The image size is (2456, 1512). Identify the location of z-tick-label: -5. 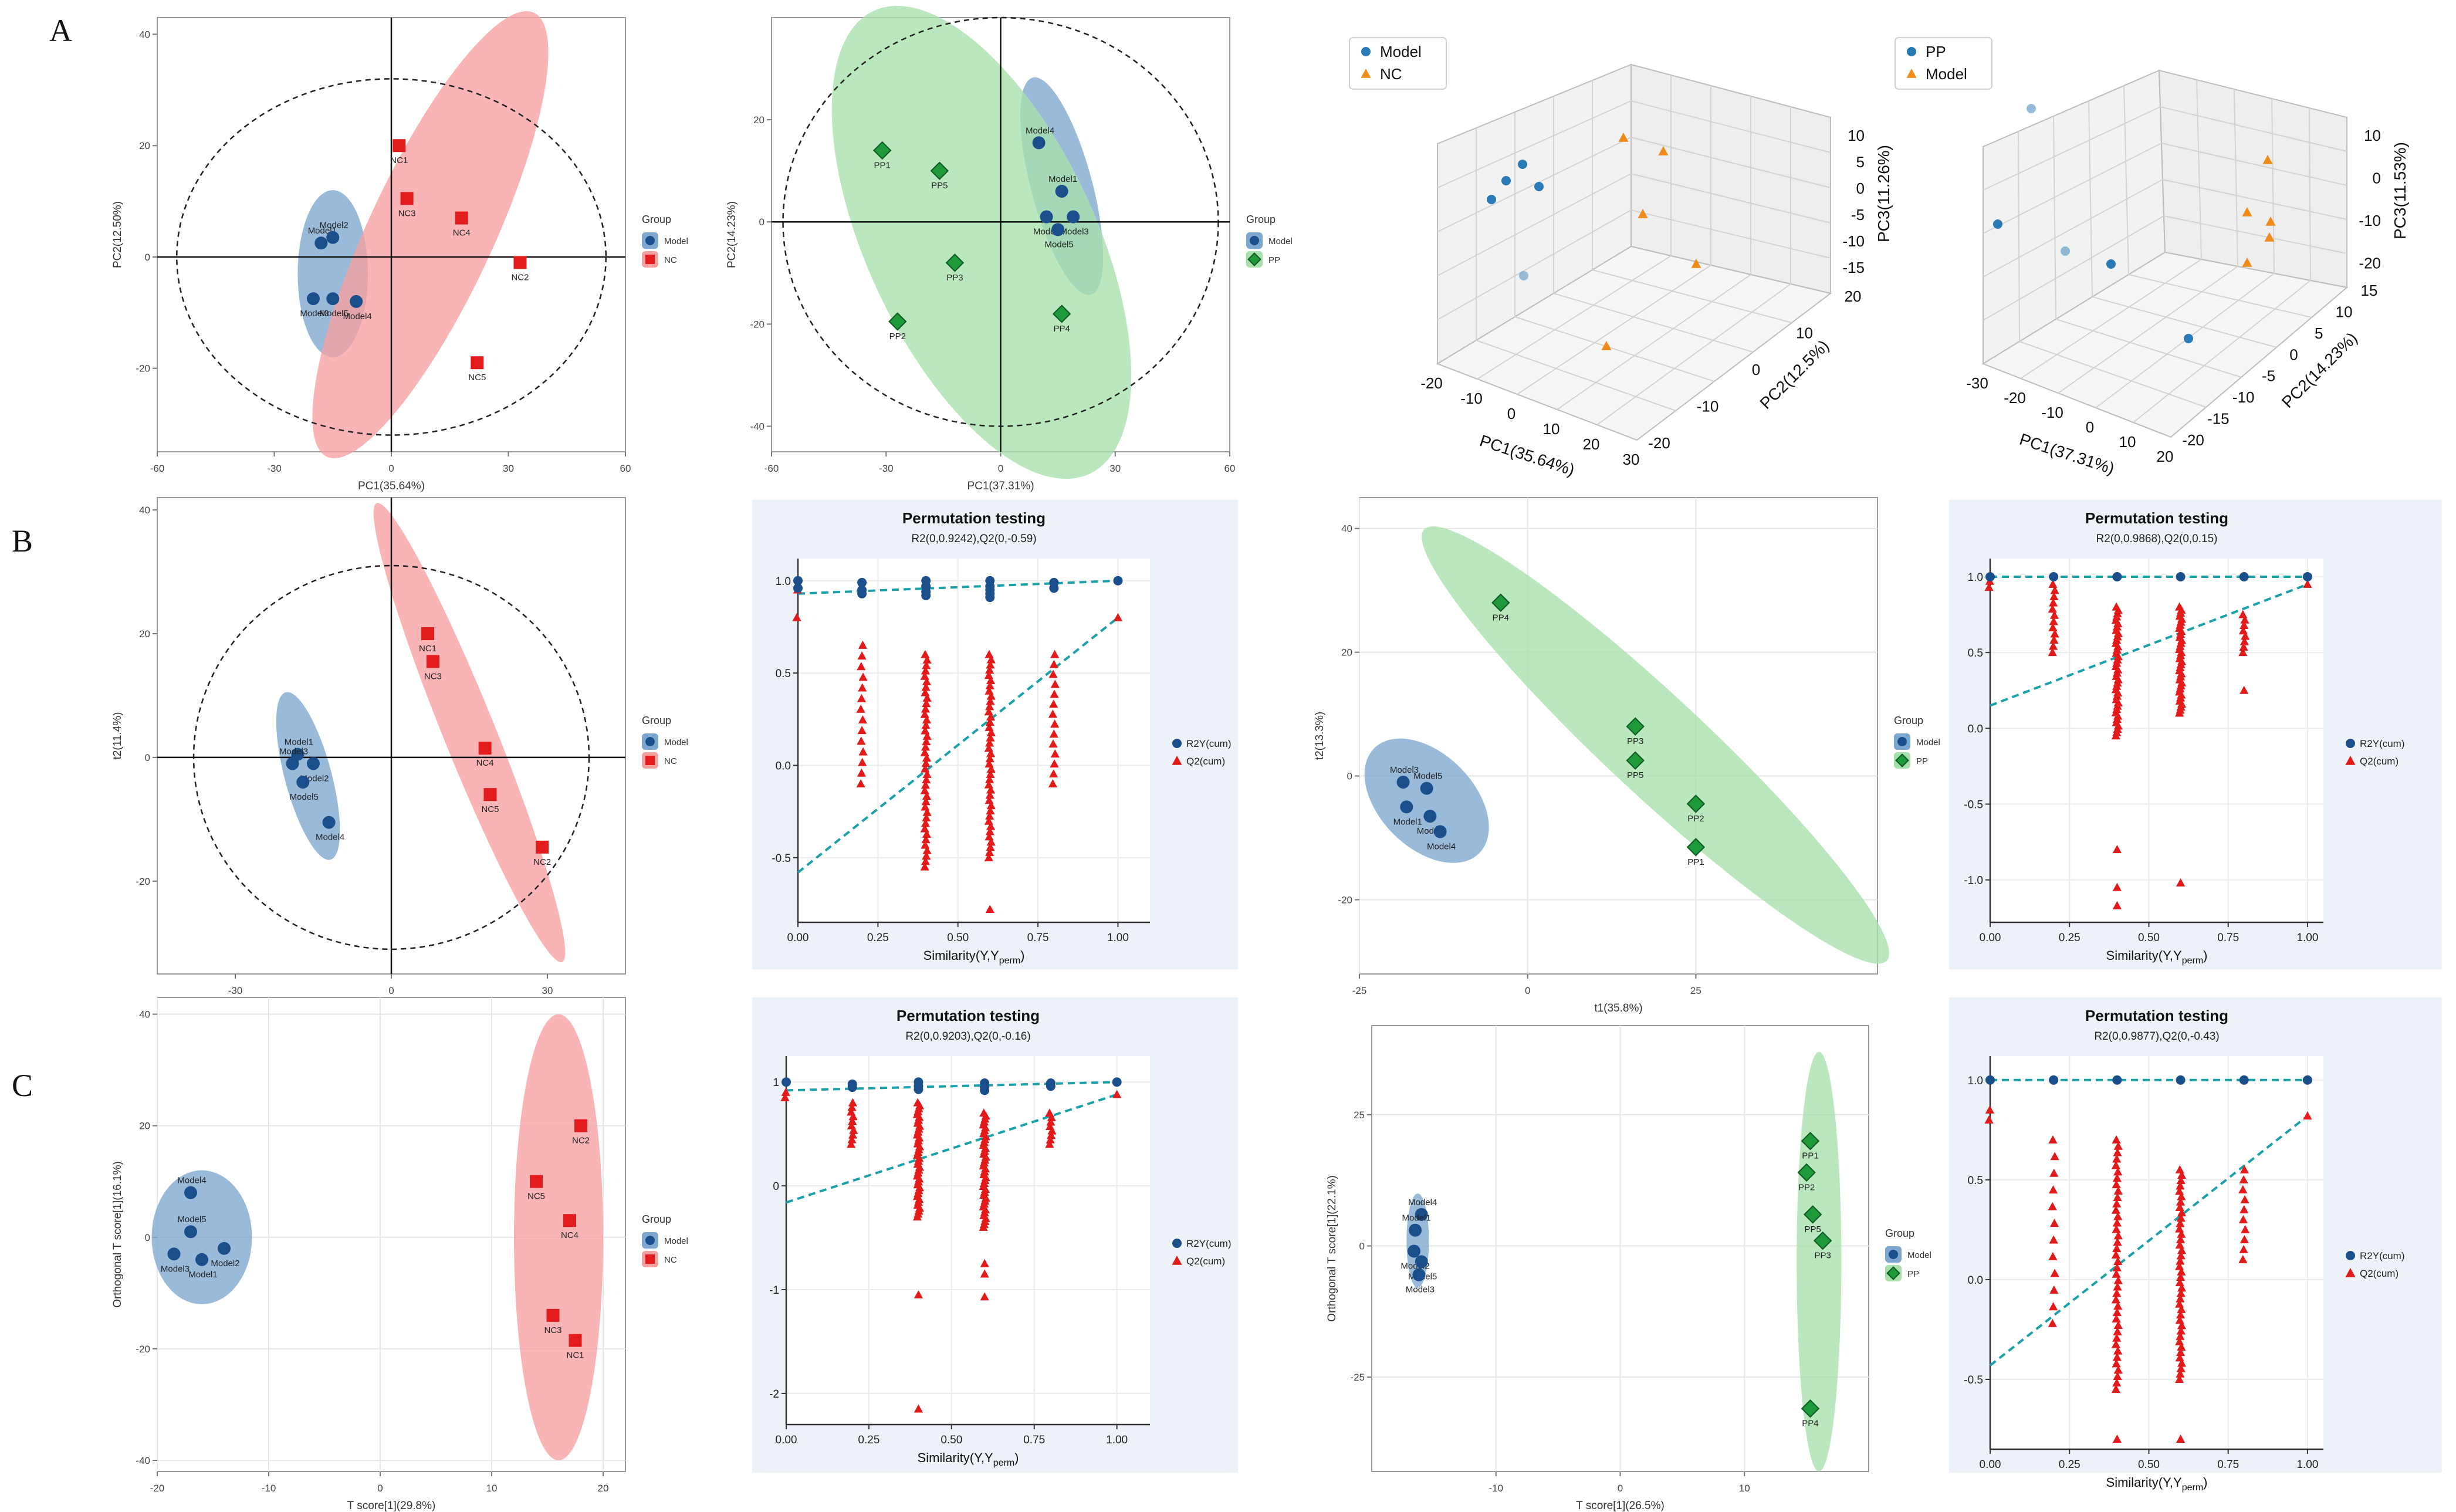
(1858, 215).